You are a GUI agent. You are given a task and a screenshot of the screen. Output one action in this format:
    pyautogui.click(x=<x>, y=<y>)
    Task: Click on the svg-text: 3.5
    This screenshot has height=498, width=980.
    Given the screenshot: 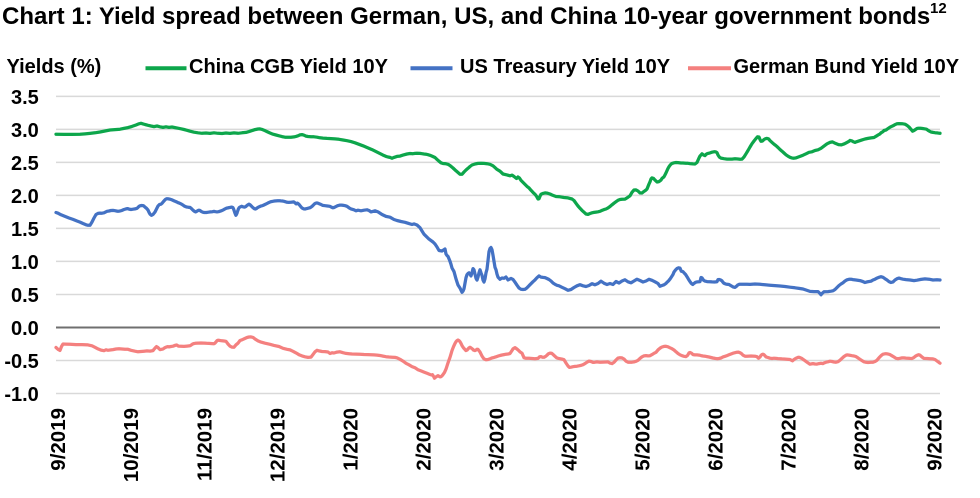 What is the action you would take?
    pyautogui.click(x=25, y=98)
    